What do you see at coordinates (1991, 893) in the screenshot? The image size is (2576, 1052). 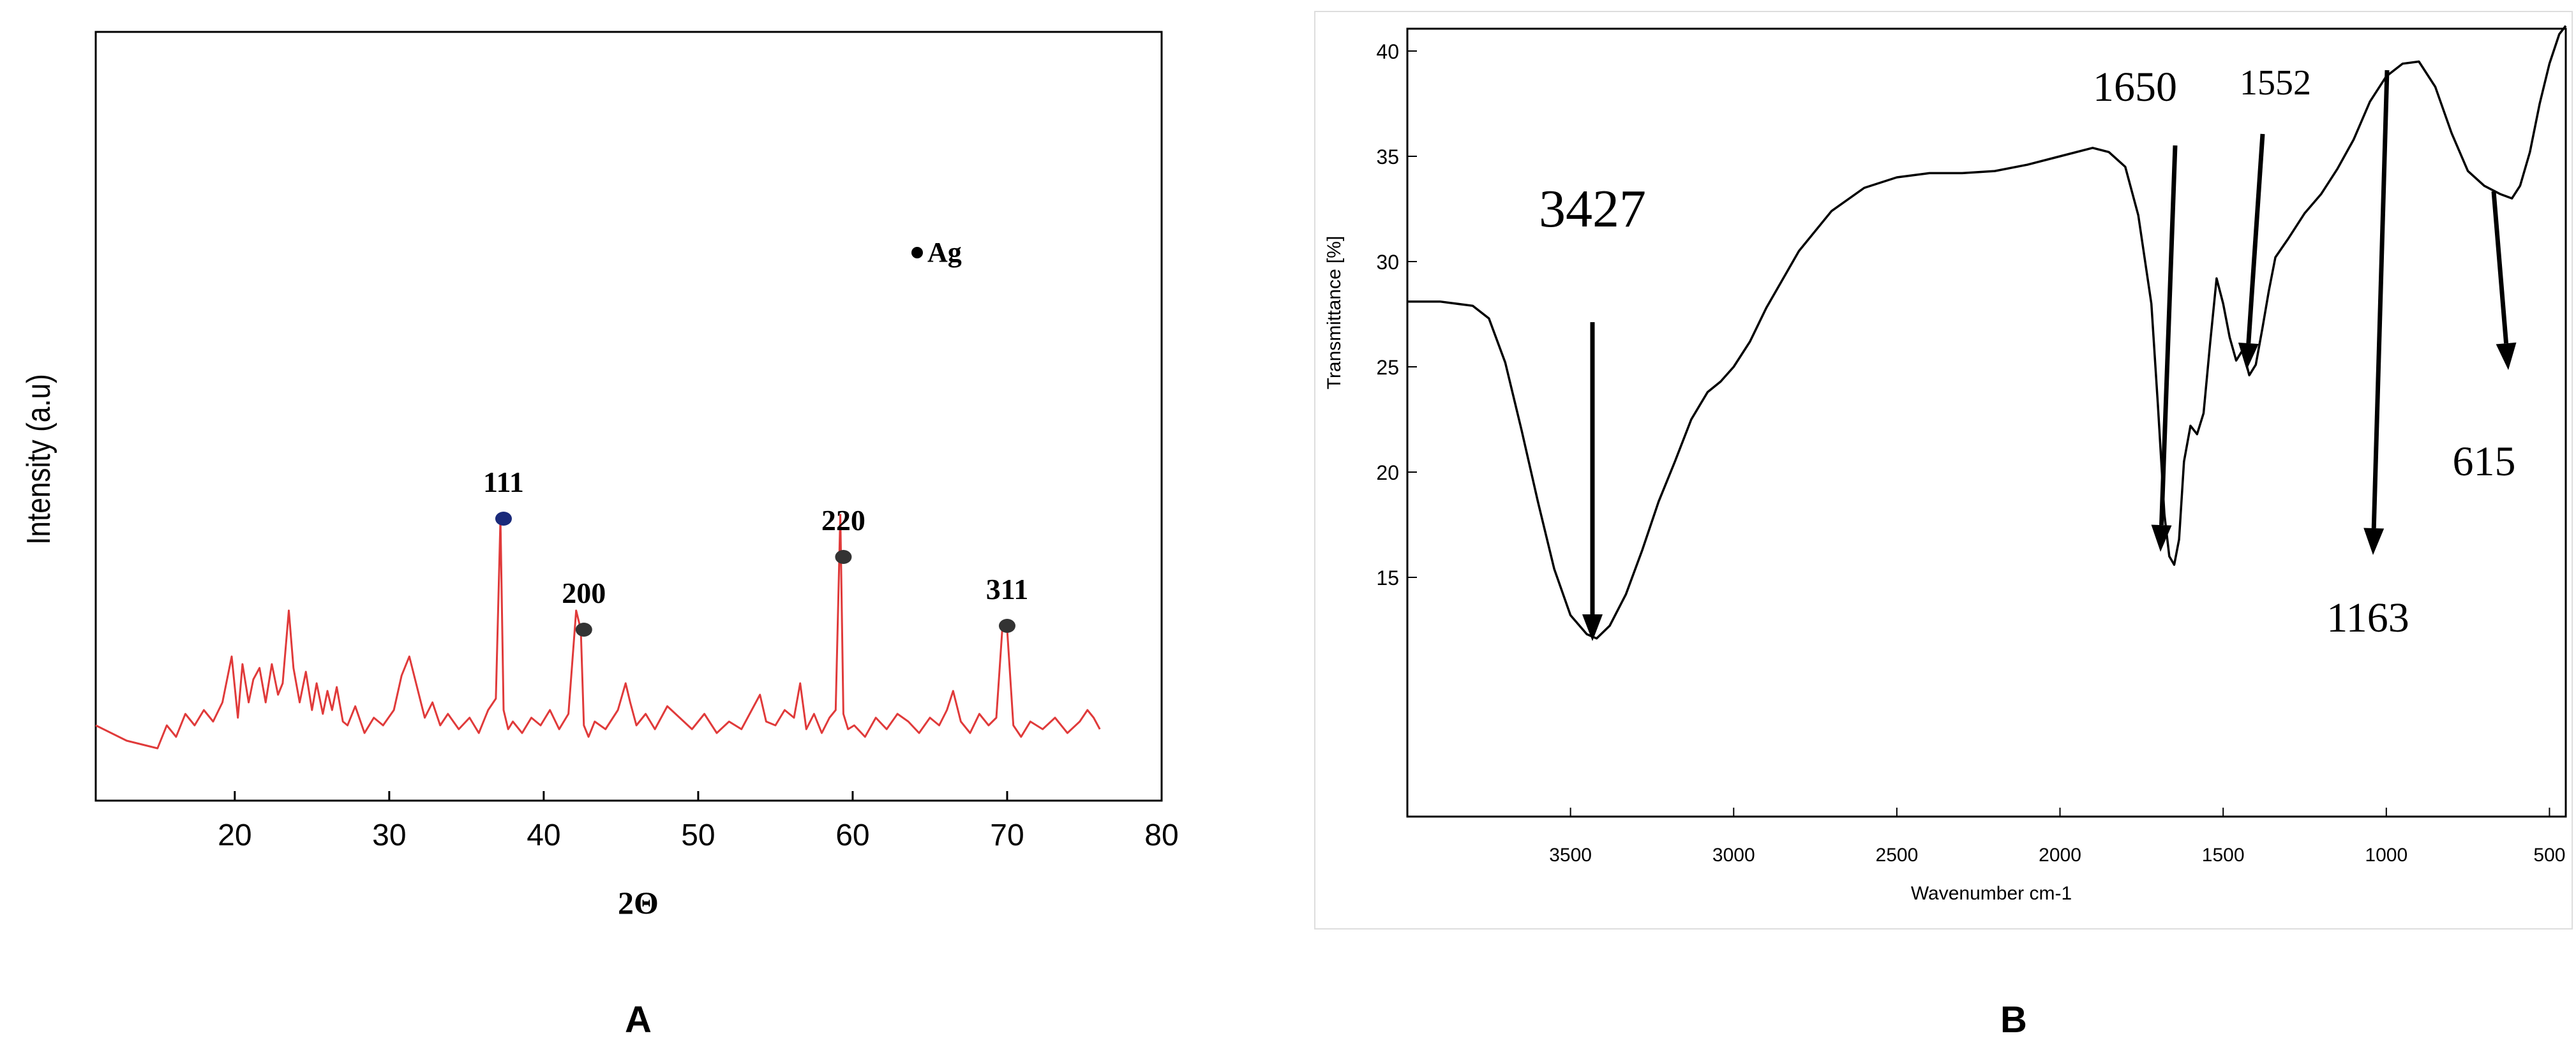 I see `panel-b-x-axis-label: Wavenumber cm-1` at bounding box center [1991, 893].